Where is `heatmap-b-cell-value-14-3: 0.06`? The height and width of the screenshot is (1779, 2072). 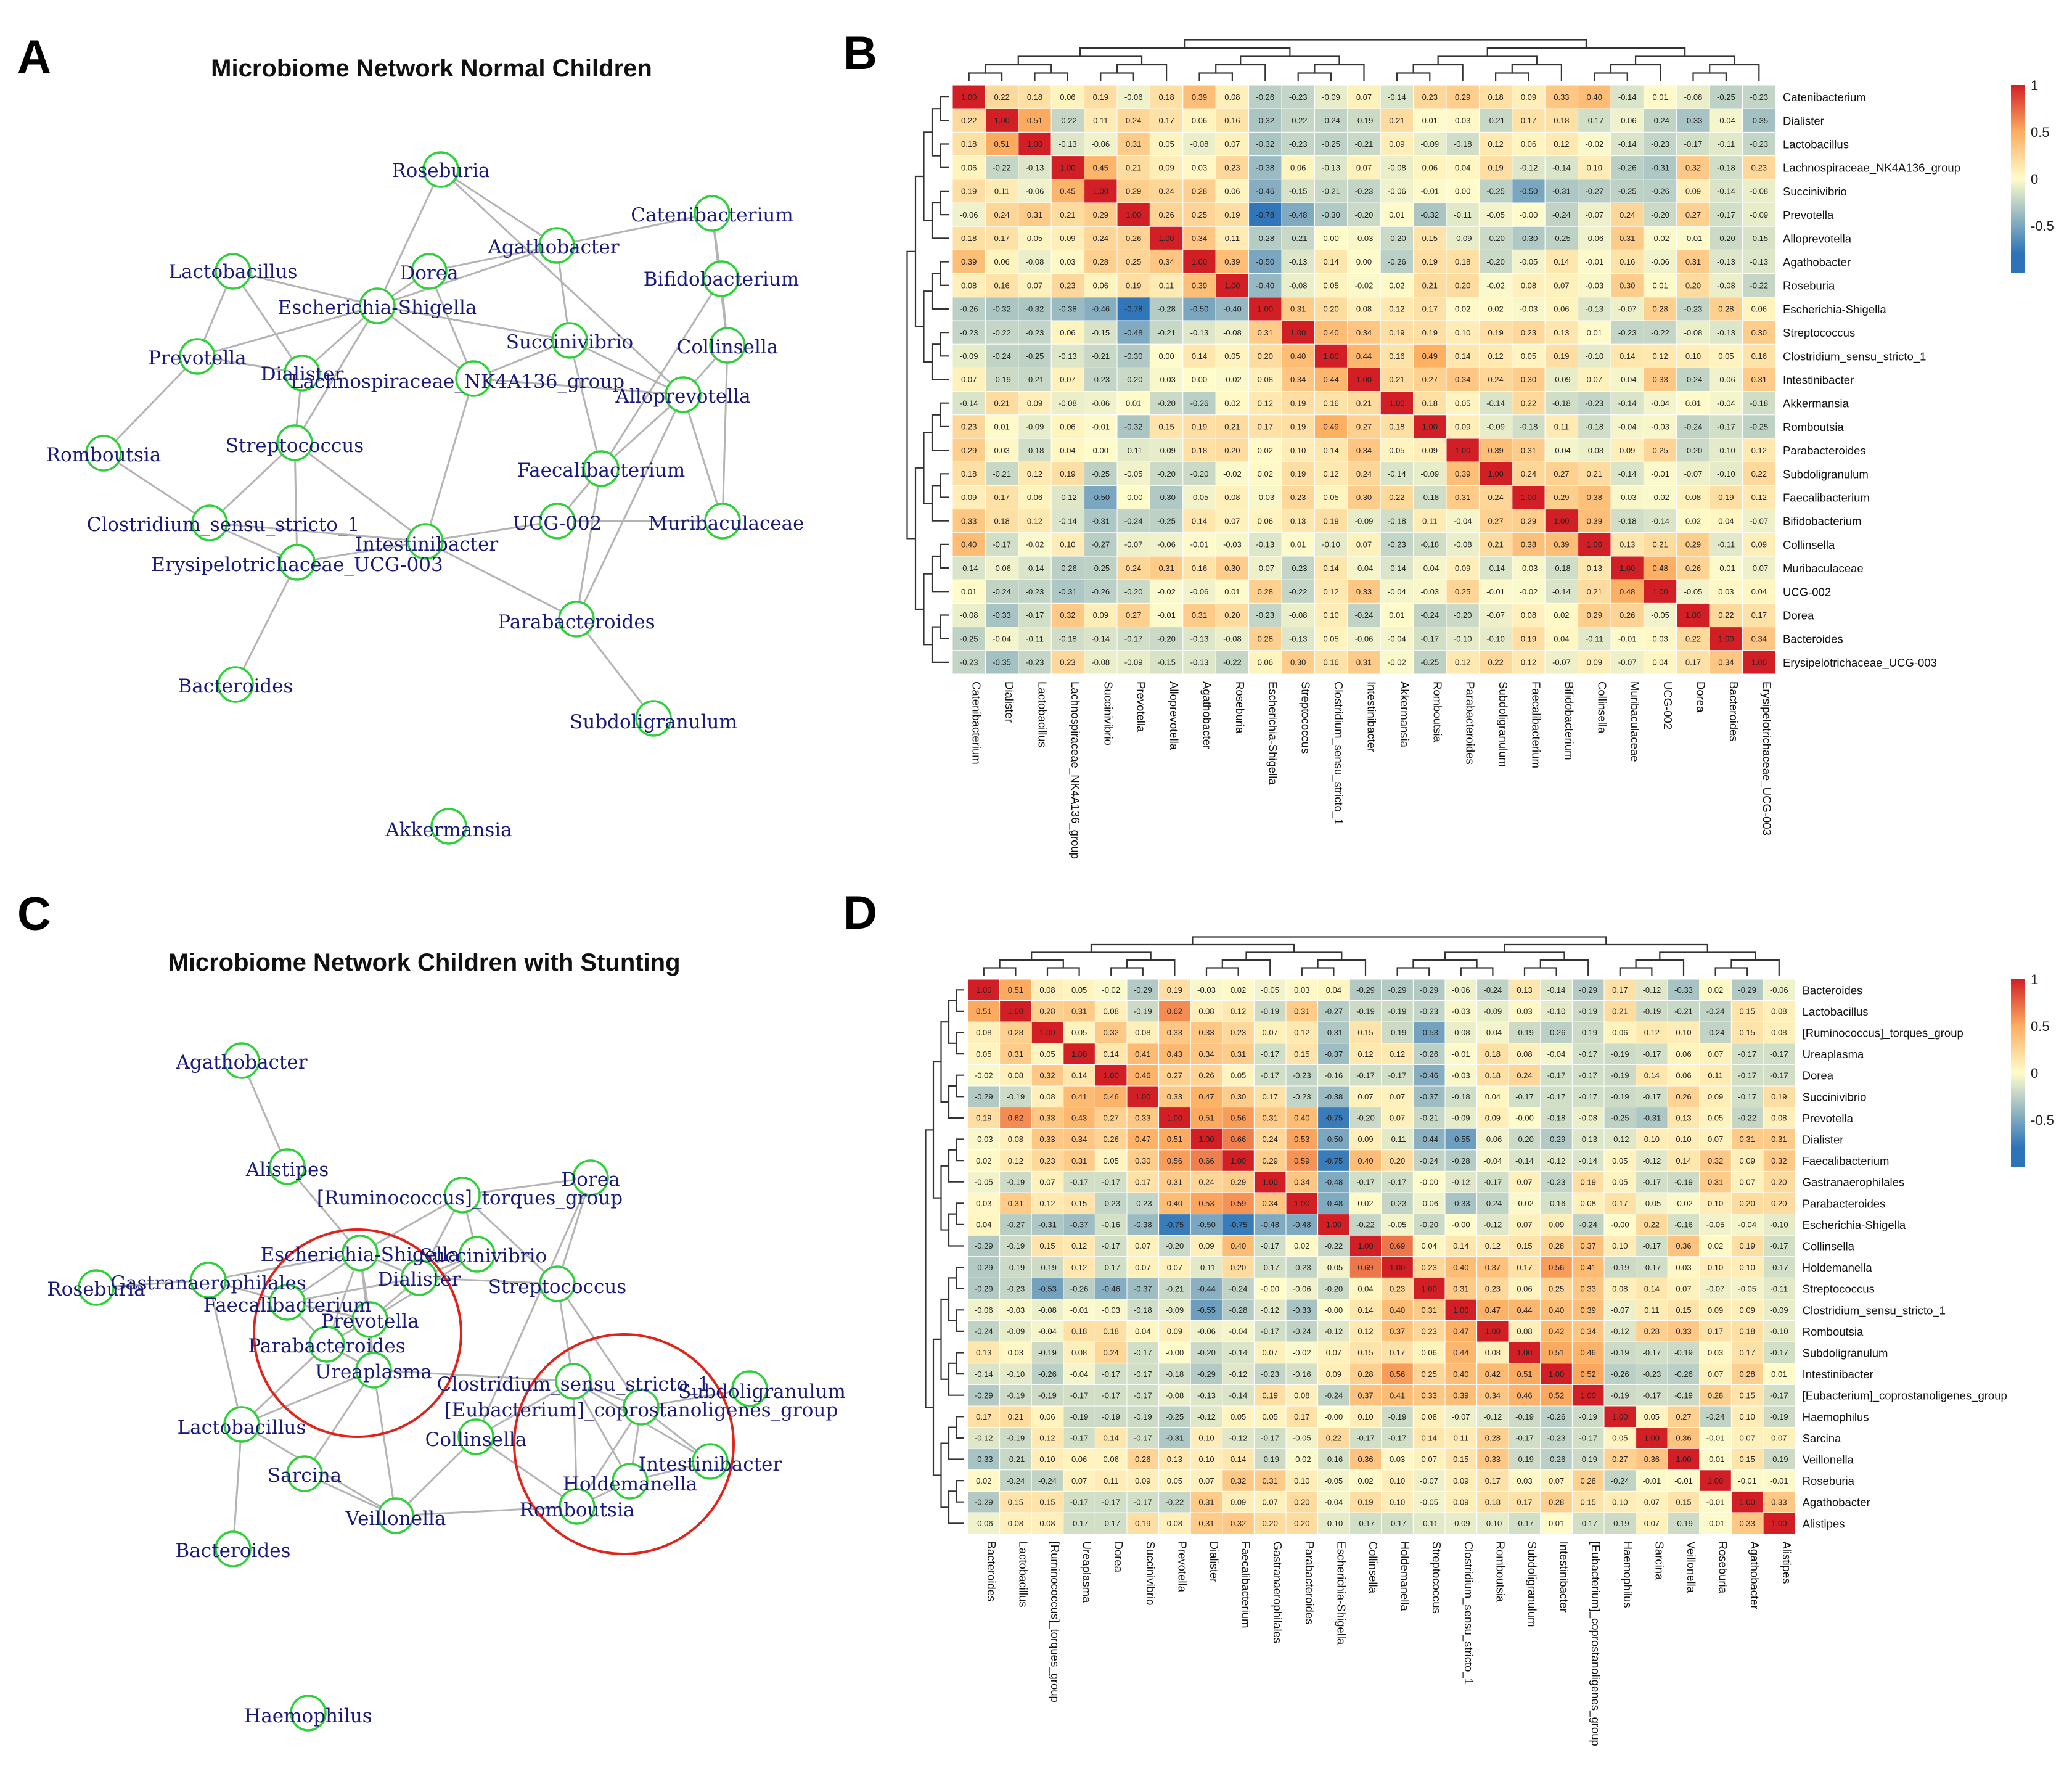 heatmap-b-cell-value-14-3: 0.06 is located at coordinates (1067, 427).